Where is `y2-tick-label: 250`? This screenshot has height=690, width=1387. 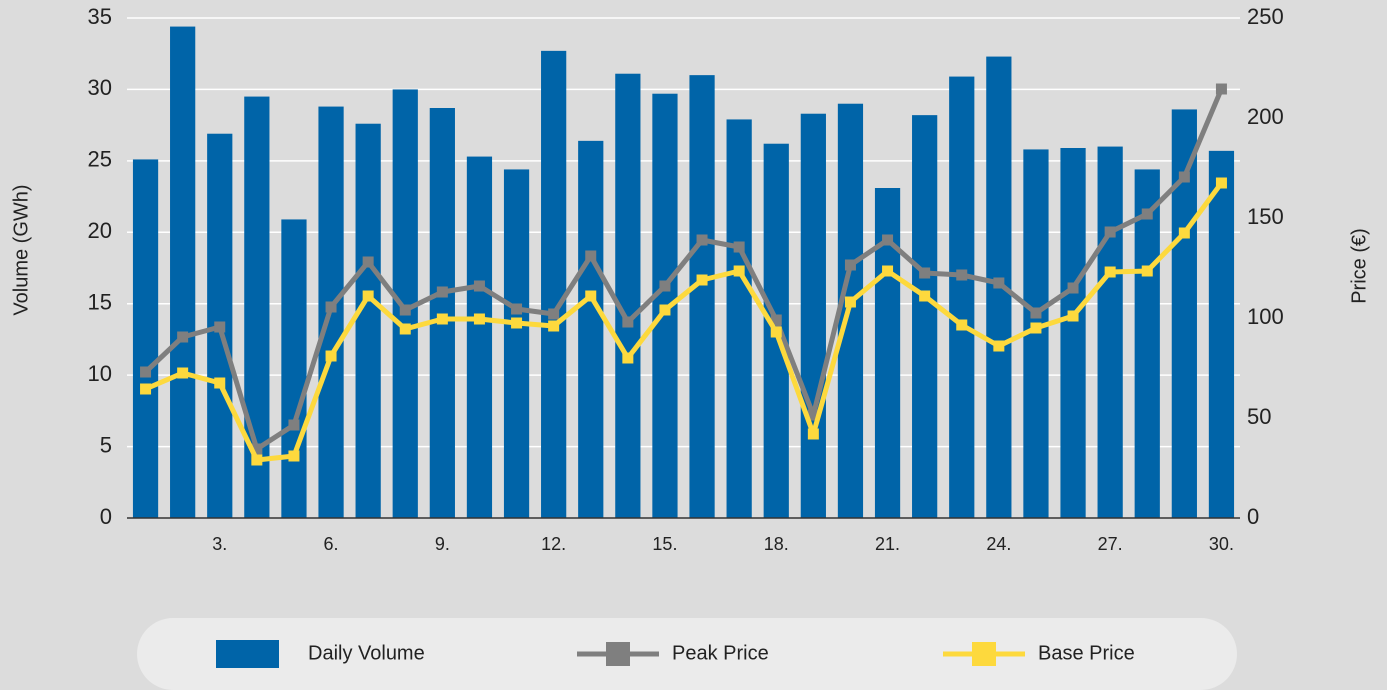
y2-tick-label: 250 is located at coordinates (1265, 16).